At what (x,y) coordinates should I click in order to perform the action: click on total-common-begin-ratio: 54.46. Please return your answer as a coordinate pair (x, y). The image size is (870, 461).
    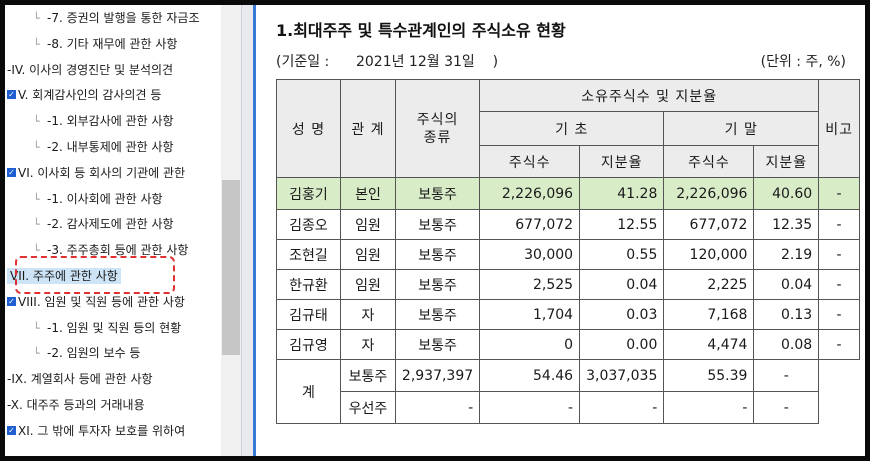
    Looking at the image, I should click on (530, 375).